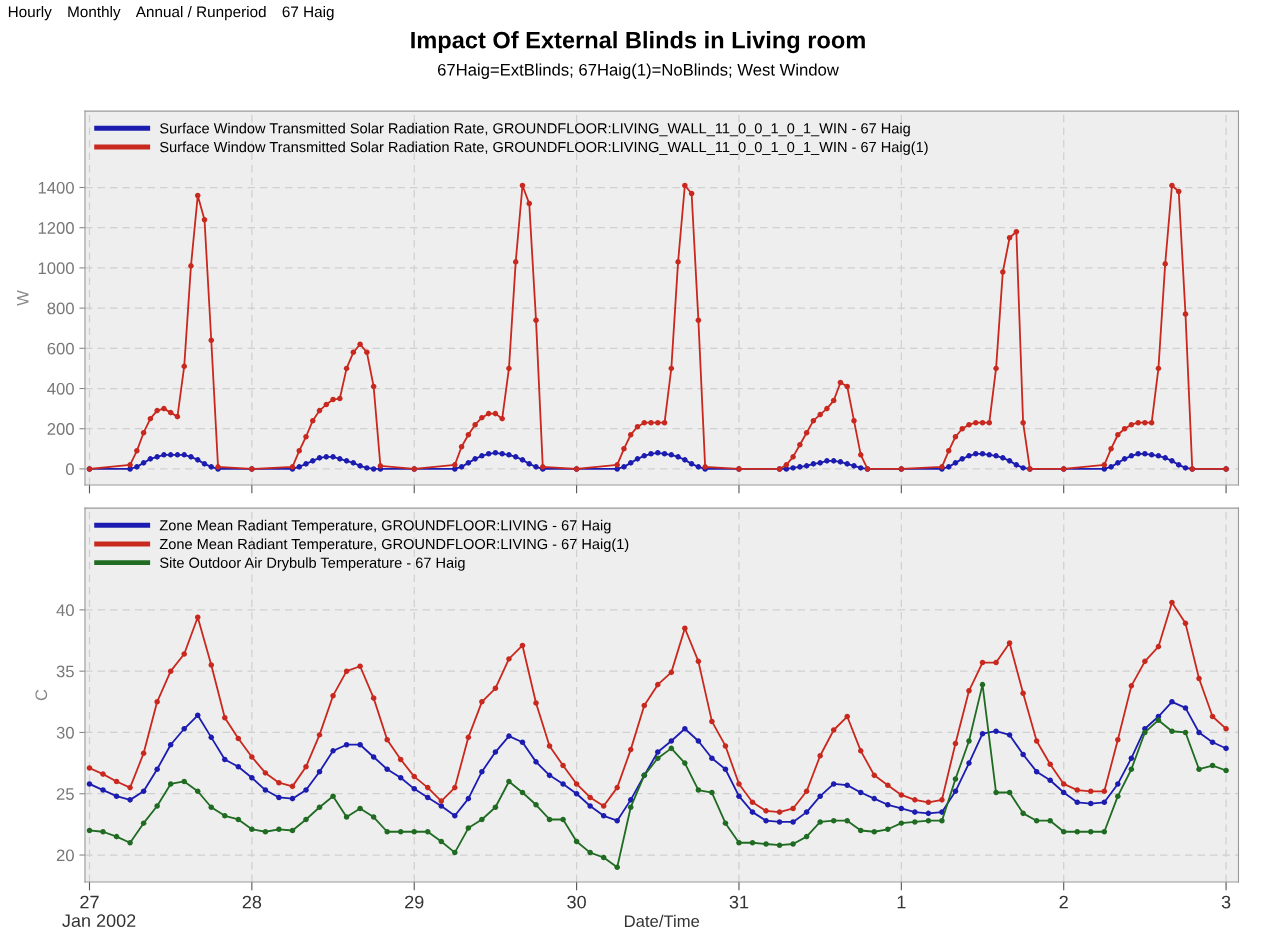  I want to click on y-tick-label: 200, so click(60, 429).